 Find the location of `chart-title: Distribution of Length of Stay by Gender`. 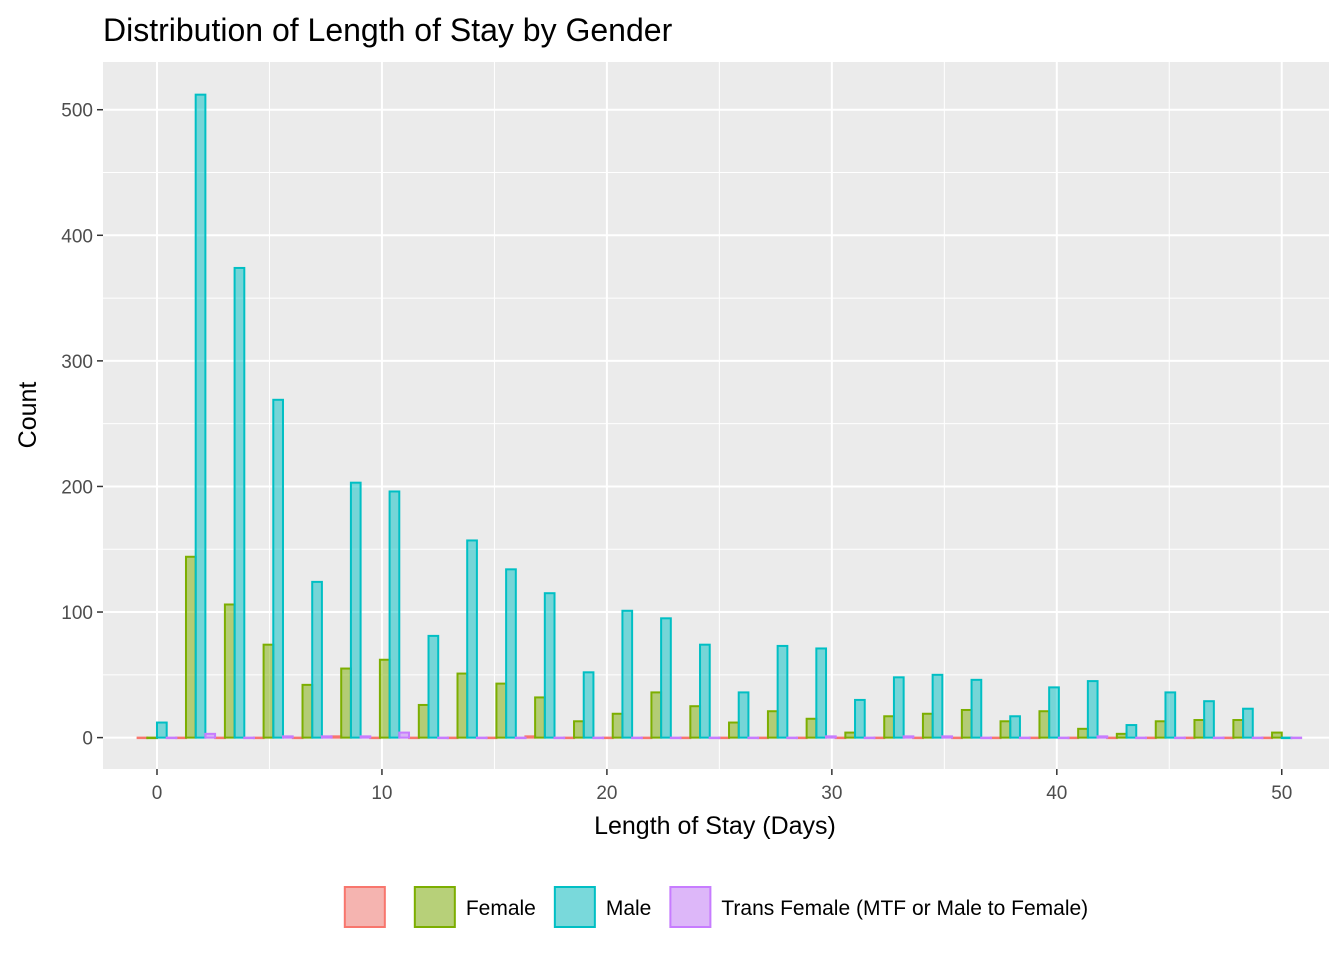

chart-title: Distribution of Length of Stay by Gender is located at coordinates (388, 30).